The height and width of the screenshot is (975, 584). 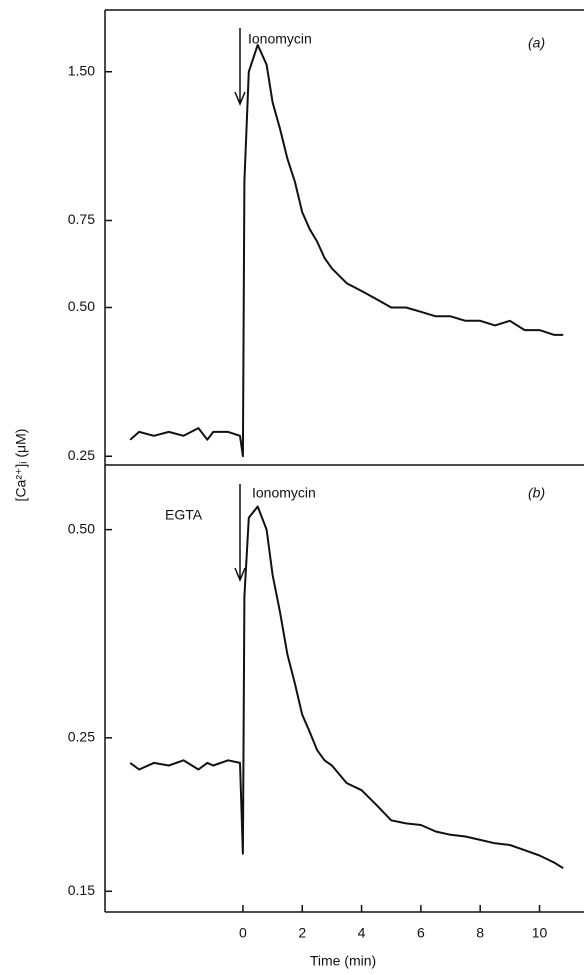 What do you see at coordinates (81, 890) in the screenshot?
I see `y-tick-label: 0.15` at bounding box center [81, 890].